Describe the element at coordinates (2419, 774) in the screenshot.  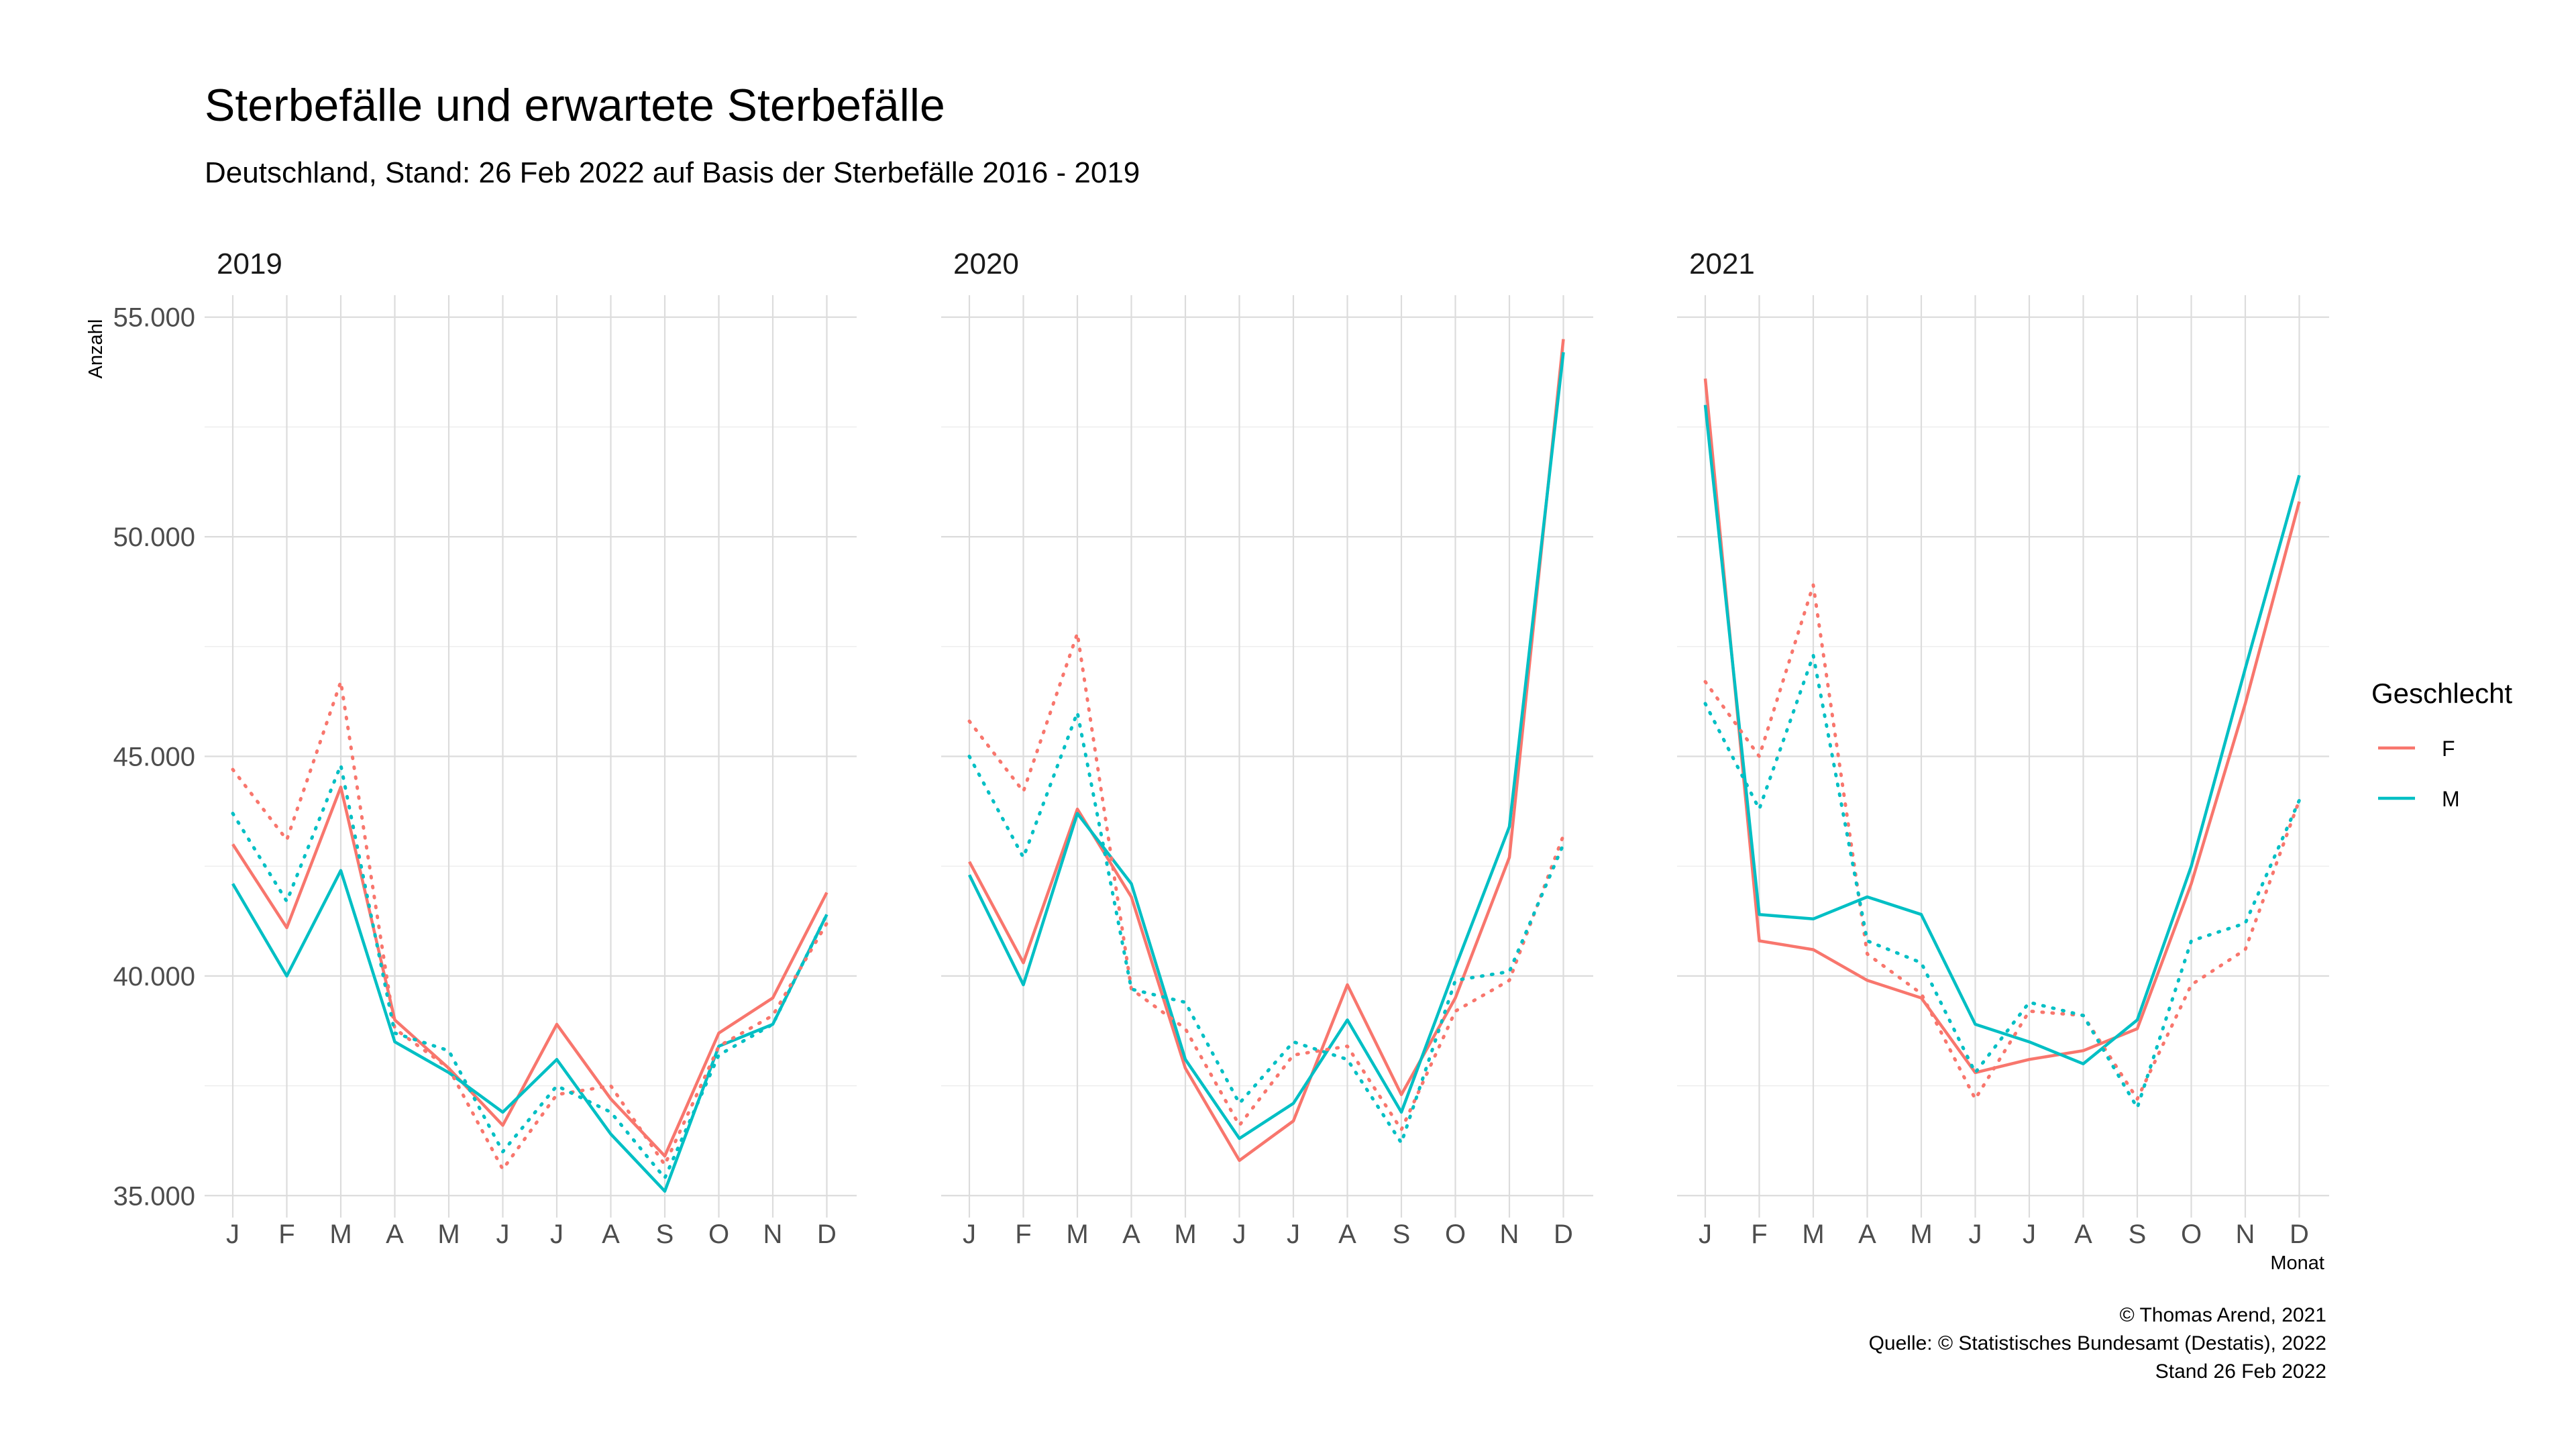
I see `legend-items: FM` at that location.